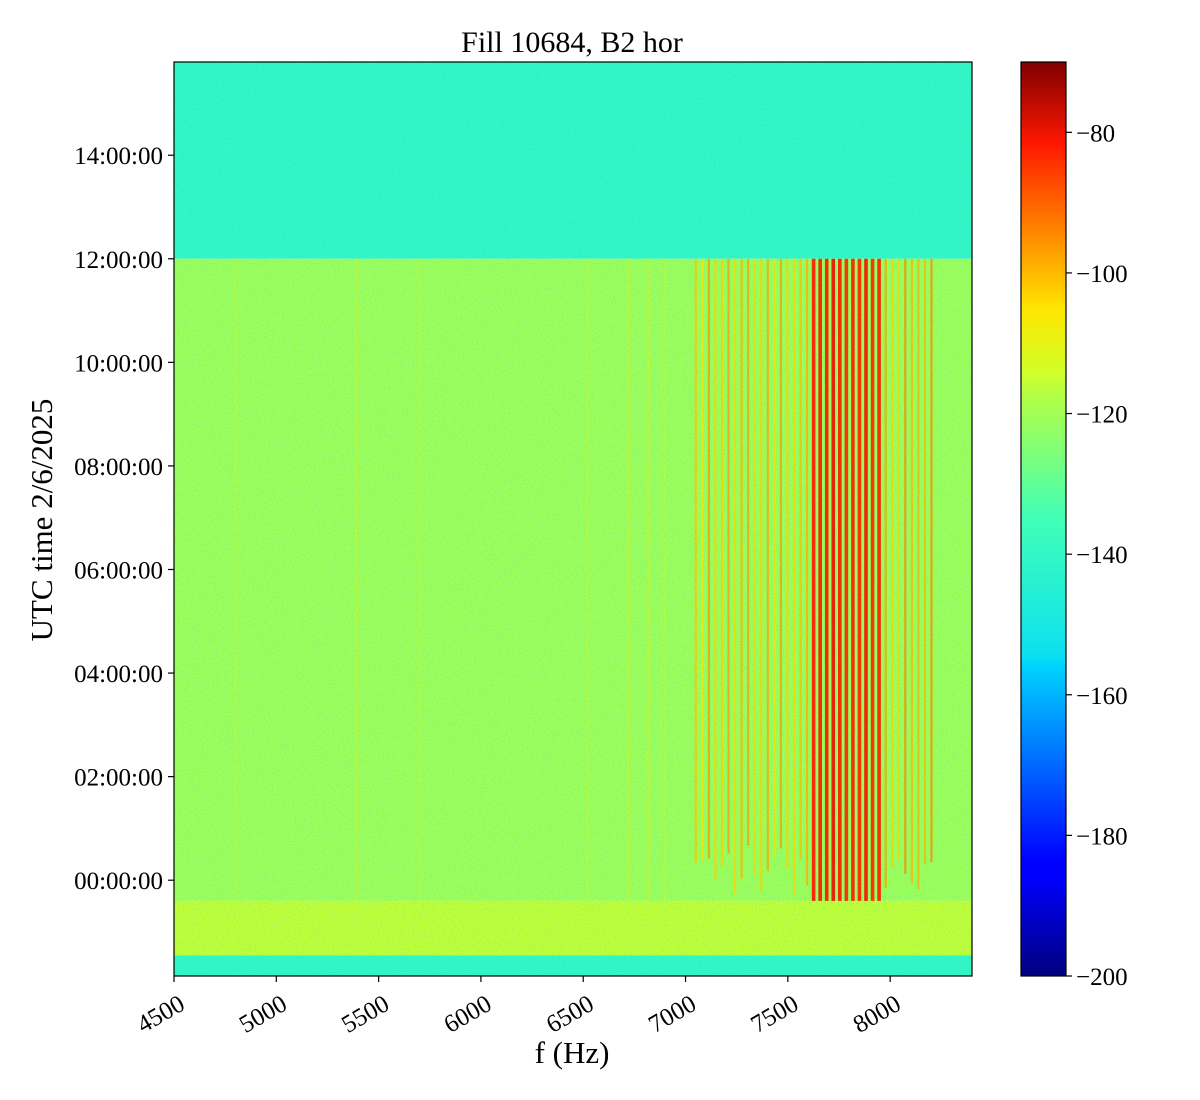  Describe the element at coordinates (118, 570) in the screenshot. I see `y-tick-label: 06:00:00` at that location.